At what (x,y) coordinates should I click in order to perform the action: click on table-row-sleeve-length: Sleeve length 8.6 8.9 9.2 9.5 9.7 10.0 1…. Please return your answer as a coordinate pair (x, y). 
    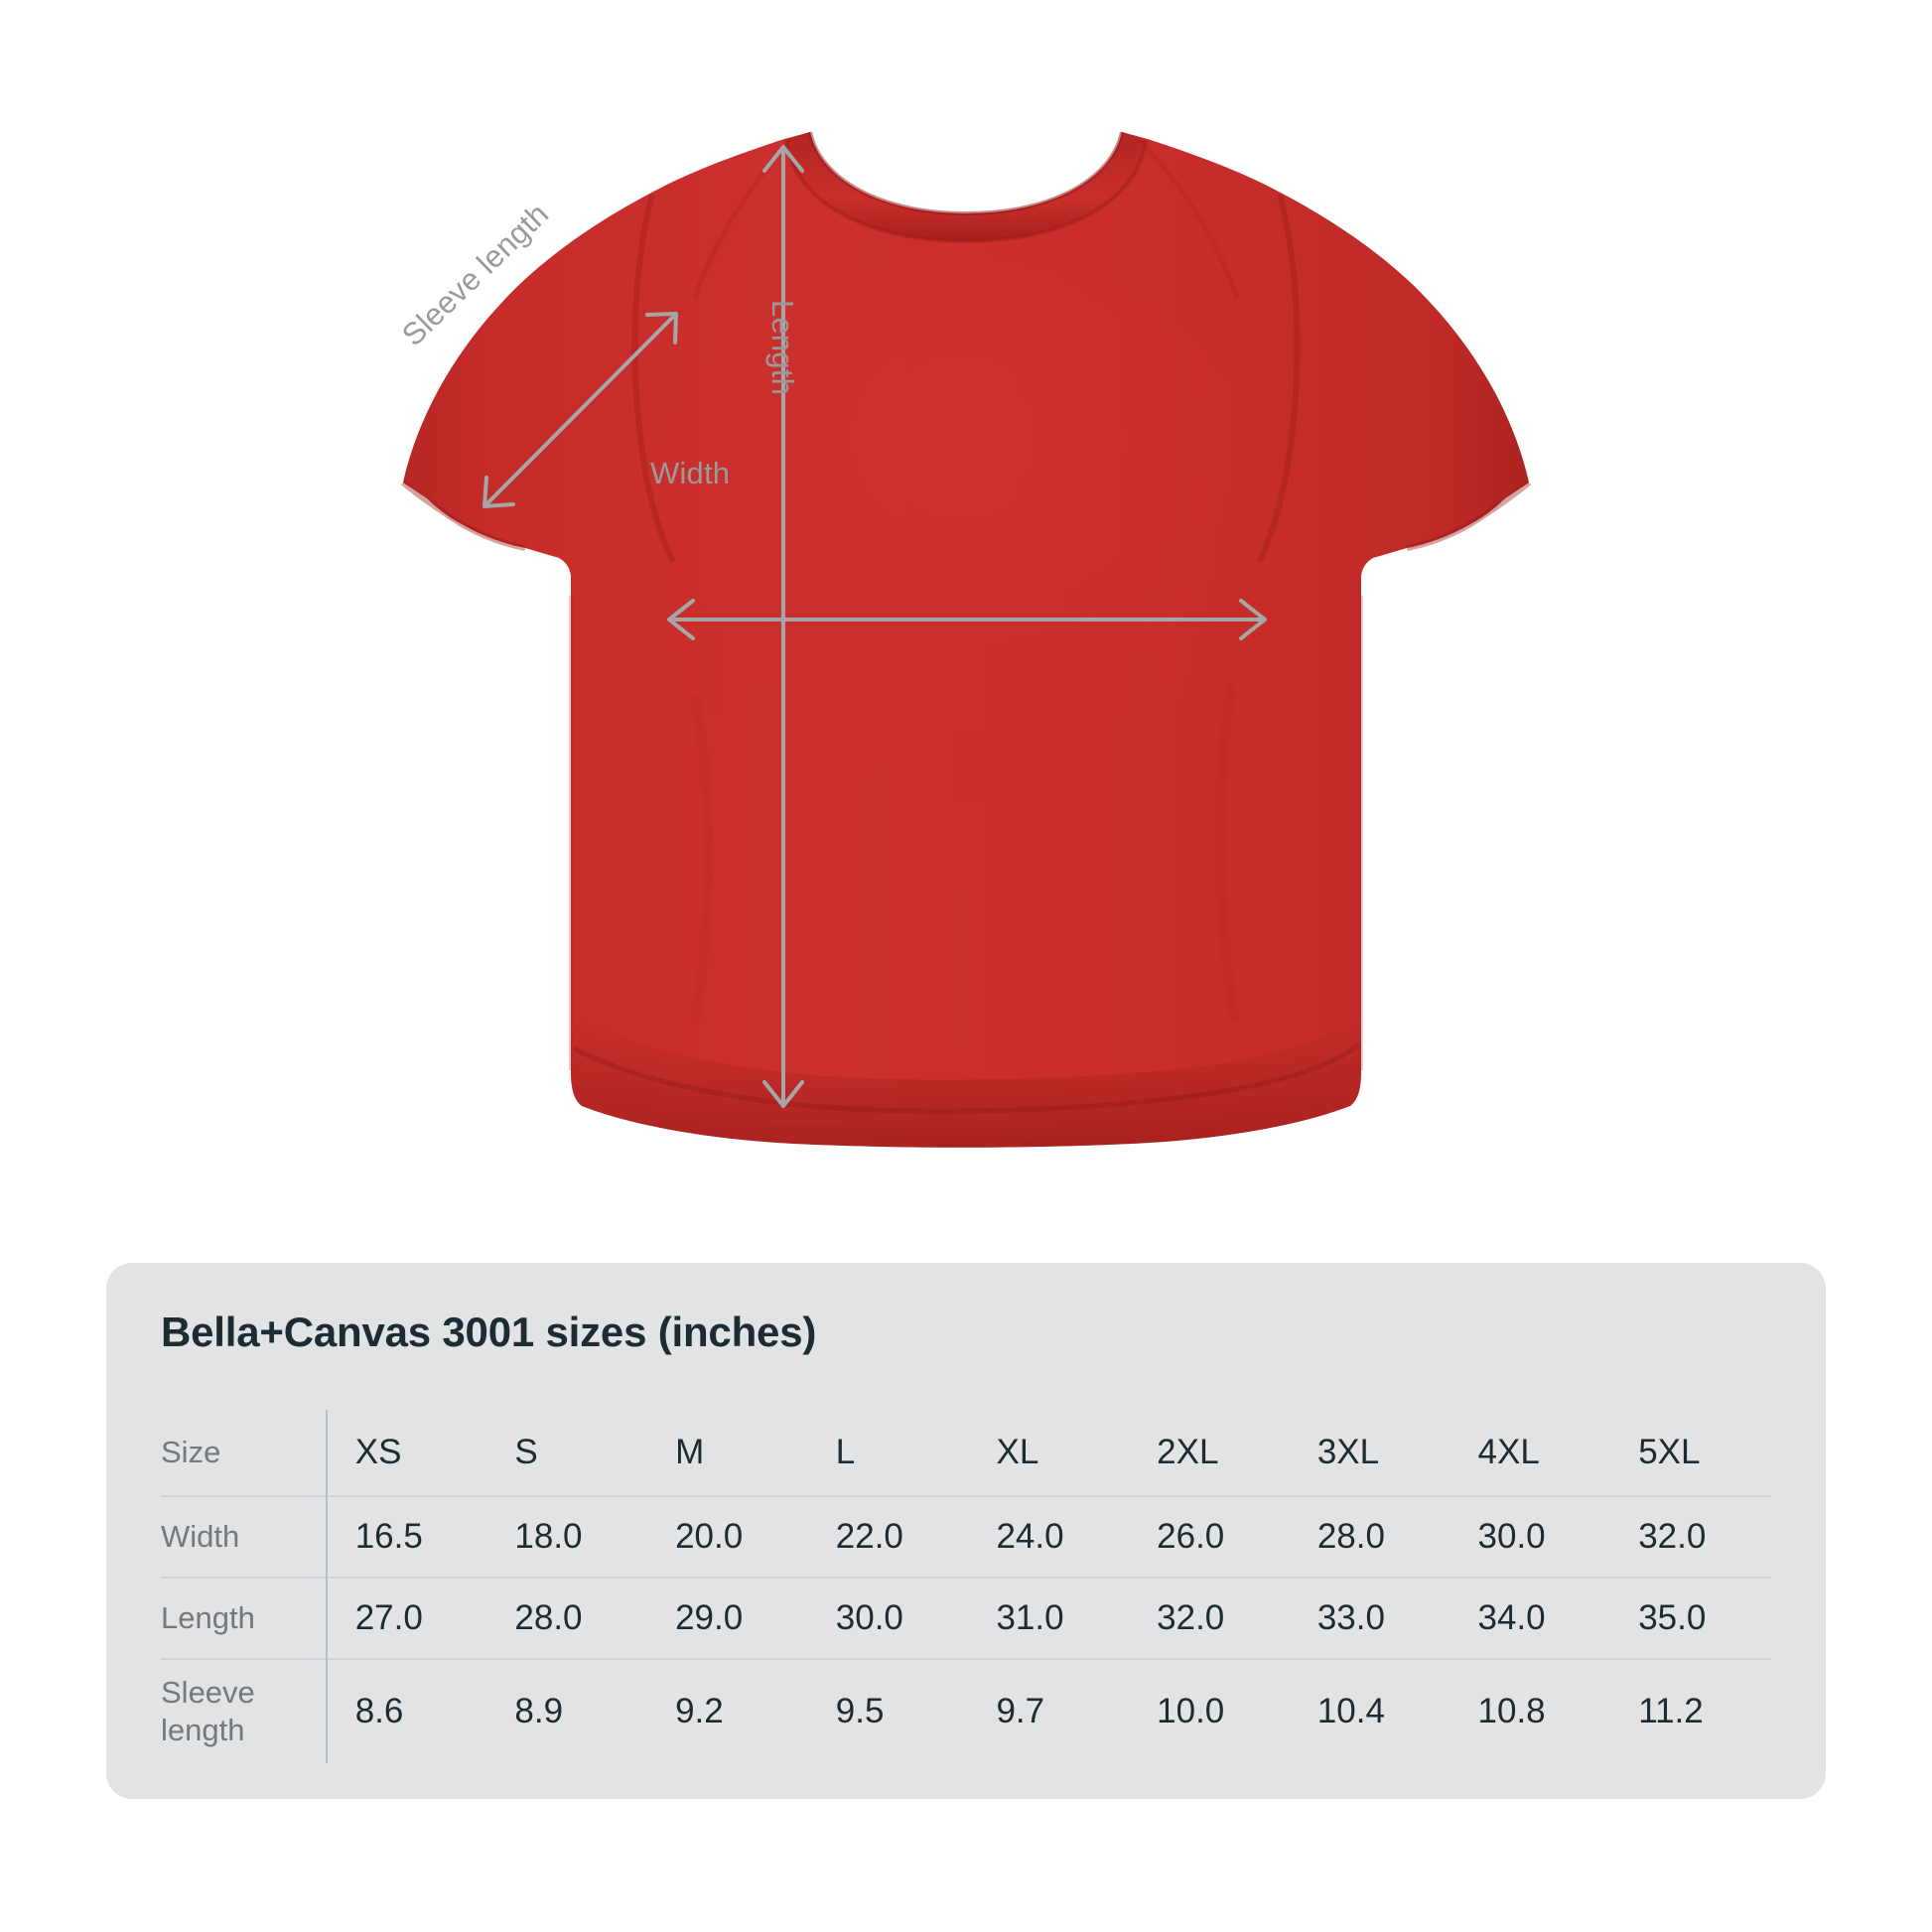
    Looking at the image, I should click on (966, 1711).